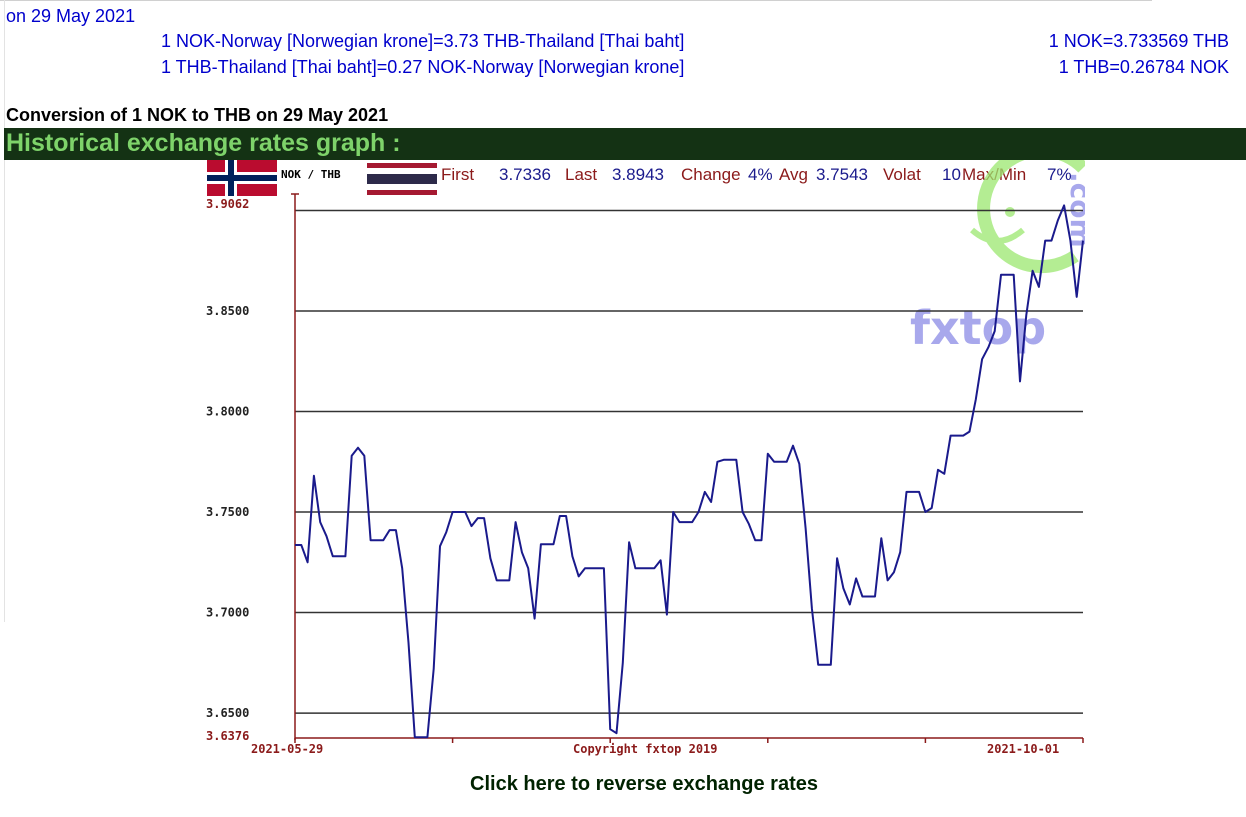 Image resolution: width=1246 pixels, height=817 pixels. I want to click on y-tick-label-0: 3.9062, so click(227, 204).